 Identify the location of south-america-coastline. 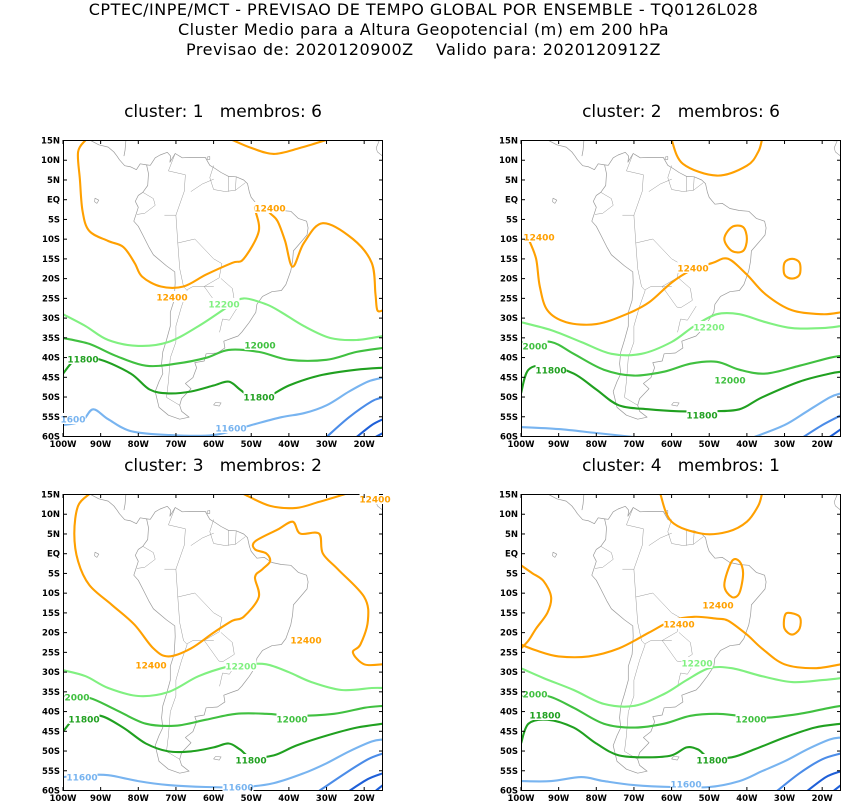
(221, 285).